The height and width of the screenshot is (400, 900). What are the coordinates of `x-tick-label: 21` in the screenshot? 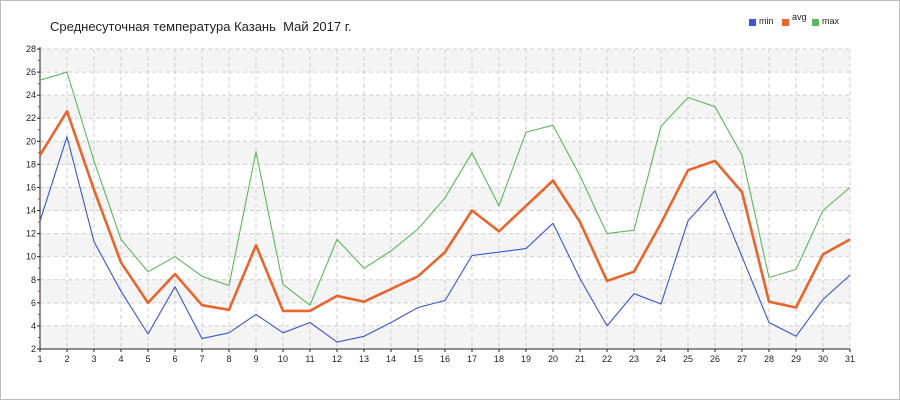 It's located at (580, 359).